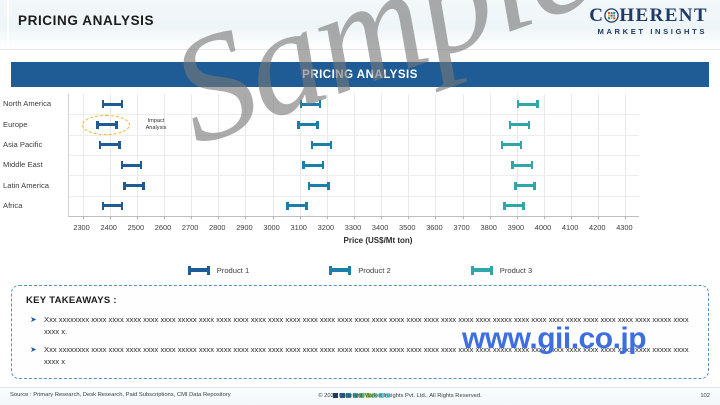 This screenshot has height=405, width=720. What do you see at coordinates (597, 227) in the screenshot?
I see `x-axis-tick-label: 4200` at bounding box center [597, 227].